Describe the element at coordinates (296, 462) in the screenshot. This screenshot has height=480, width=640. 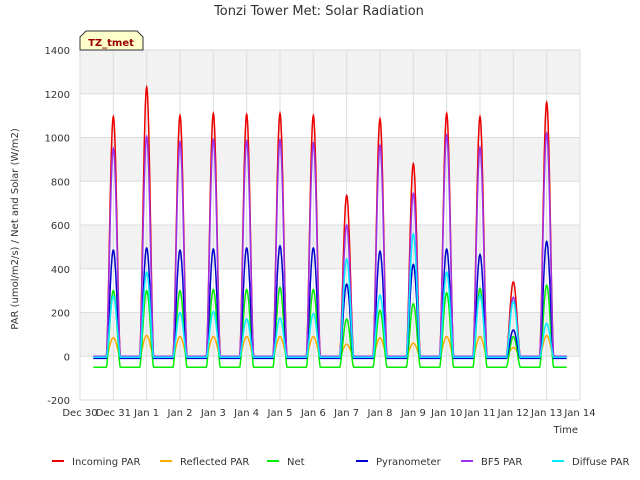
I see `legend-label-net: Net` at that location.